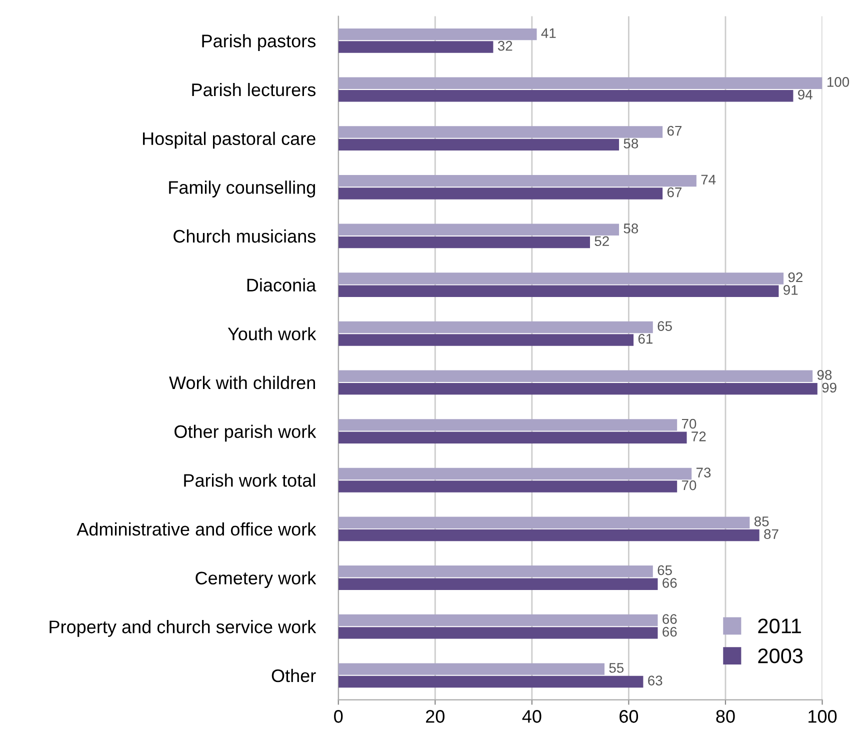 The width and height of the screenshot is (861, 739). Describe the element at coordinates (791, 290) in the screenshot. I see `data-label: 91` at that location.